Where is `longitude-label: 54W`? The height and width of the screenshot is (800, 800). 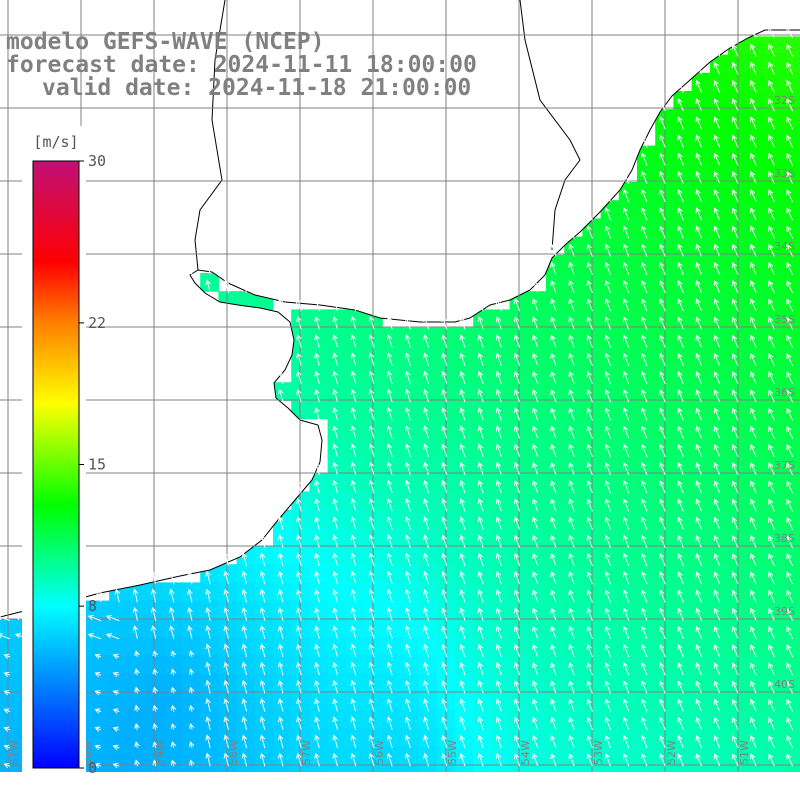
longitude-label: 54W is located at coordinates (525, 752).